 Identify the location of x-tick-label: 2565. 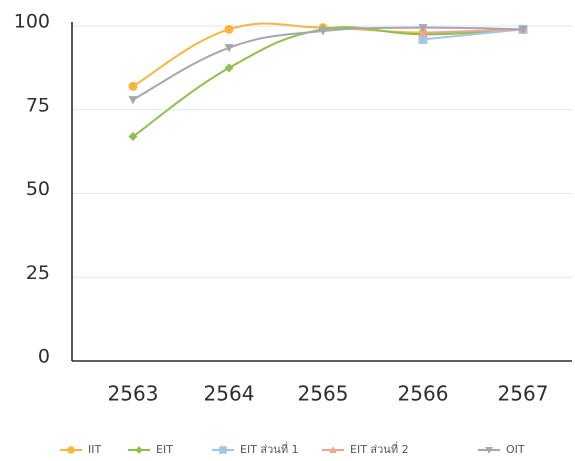
(323, 394).